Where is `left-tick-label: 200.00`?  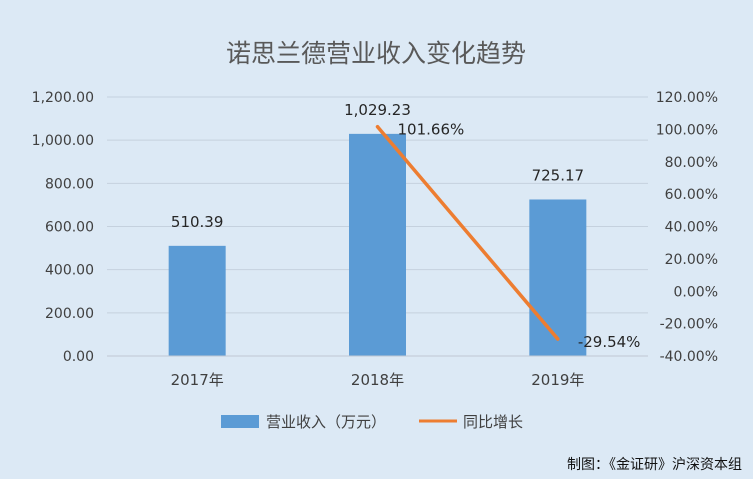 left-tick-label: 200.00 is located at coordinates (69, 314).